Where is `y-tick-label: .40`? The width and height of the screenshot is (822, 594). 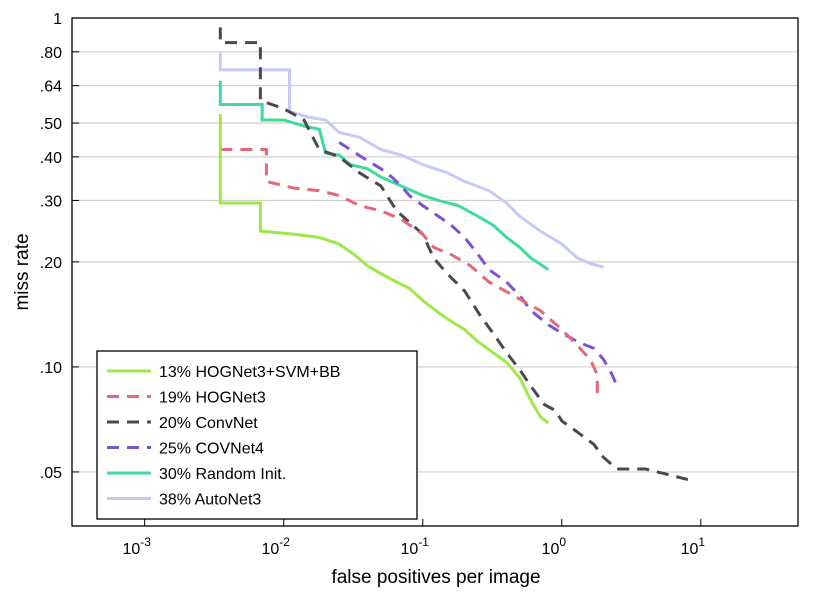
y-tick-label: .40 is located at coordinates (51, 158).